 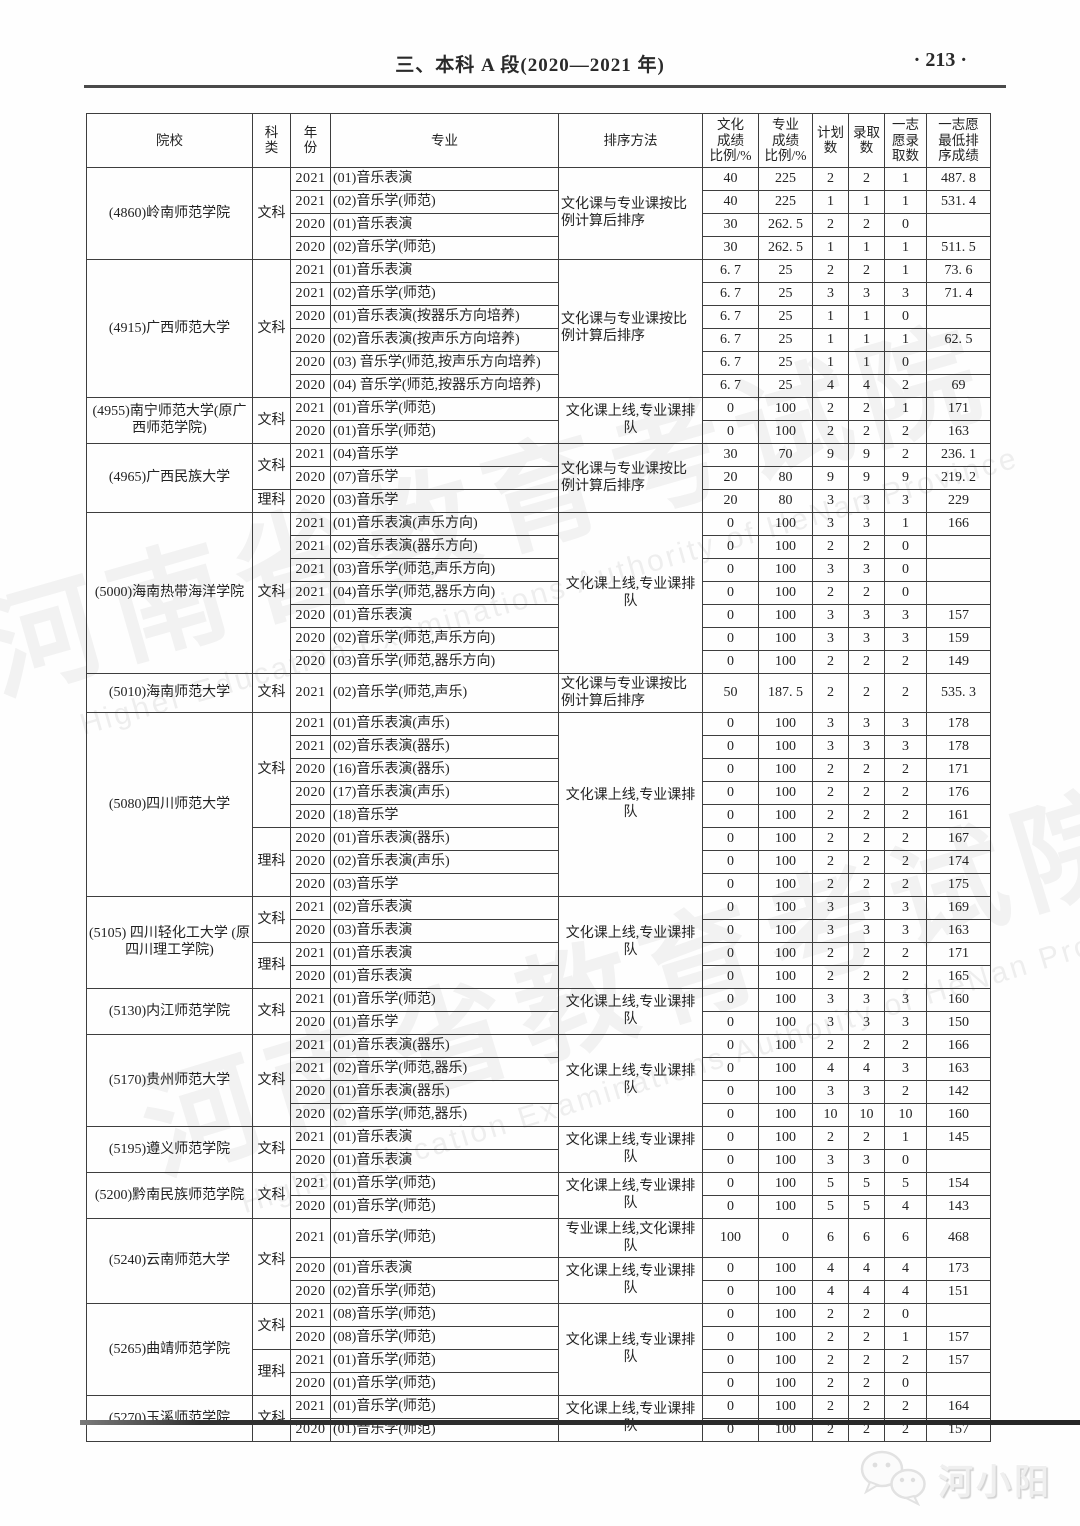 I want to click on min-rank-score-cell: 165, so click(x=958, y=976).